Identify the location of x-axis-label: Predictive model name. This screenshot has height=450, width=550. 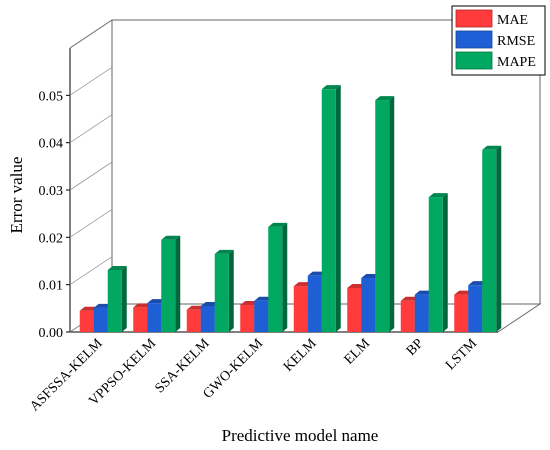
(300, 435).